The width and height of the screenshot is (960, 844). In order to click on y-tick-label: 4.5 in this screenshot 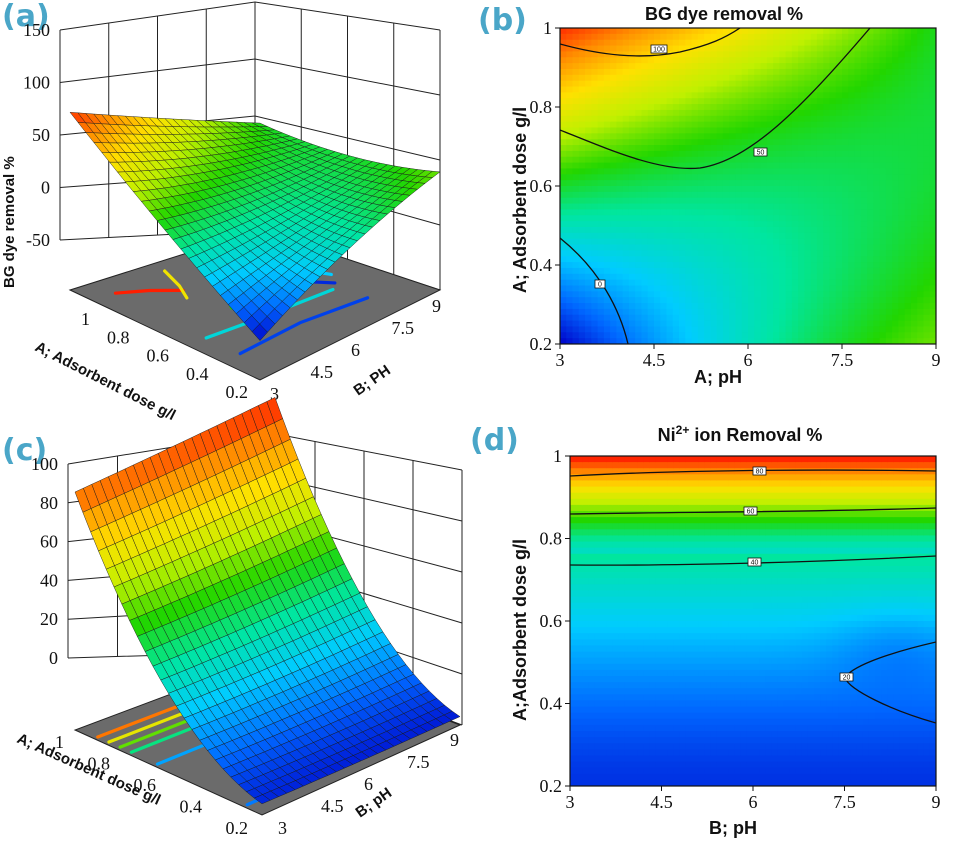, I will do `click(322, 372)`.